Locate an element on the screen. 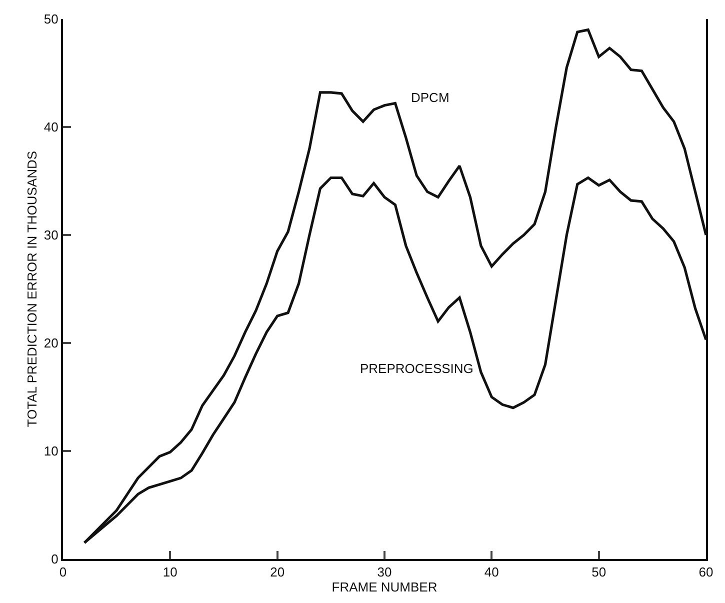  x-tick-label: 50 is located at coordinates (599, 572).